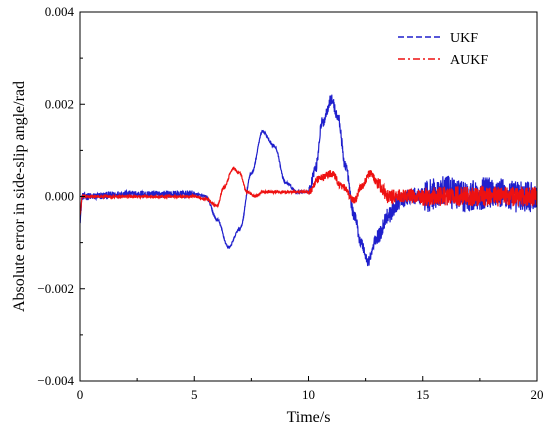 The image size is (550, 445). I want to click on x-axis-label: Time/s, so click(309, 417).